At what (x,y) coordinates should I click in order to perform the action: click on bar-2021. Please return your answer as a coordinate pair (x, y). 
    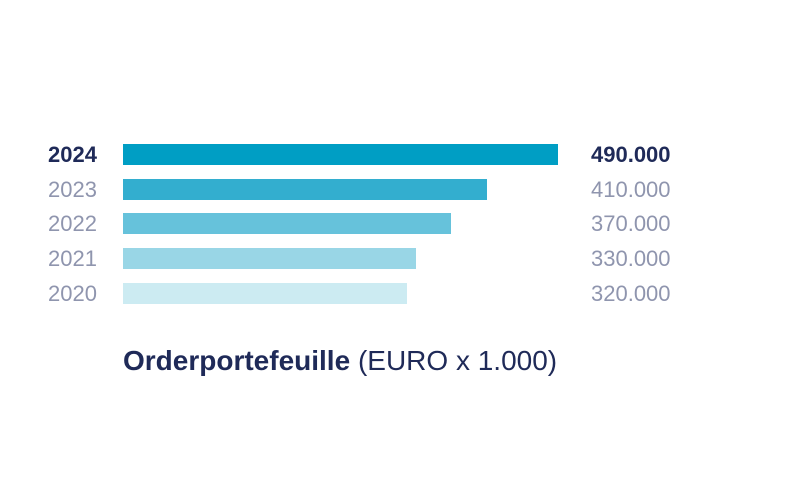
    Looking at the image, I should click on (269, 258).